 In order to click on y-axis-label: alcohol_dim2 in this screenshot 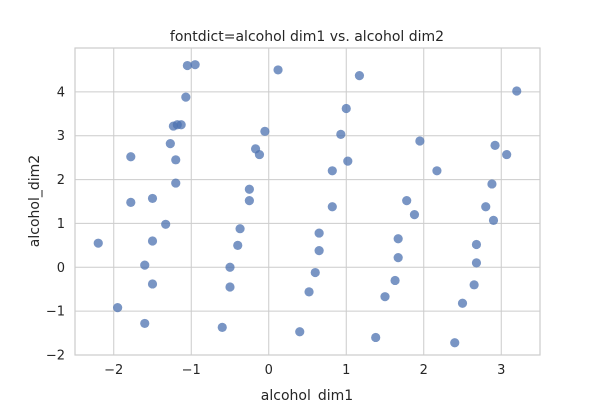, I will do `click(35, 201)`.